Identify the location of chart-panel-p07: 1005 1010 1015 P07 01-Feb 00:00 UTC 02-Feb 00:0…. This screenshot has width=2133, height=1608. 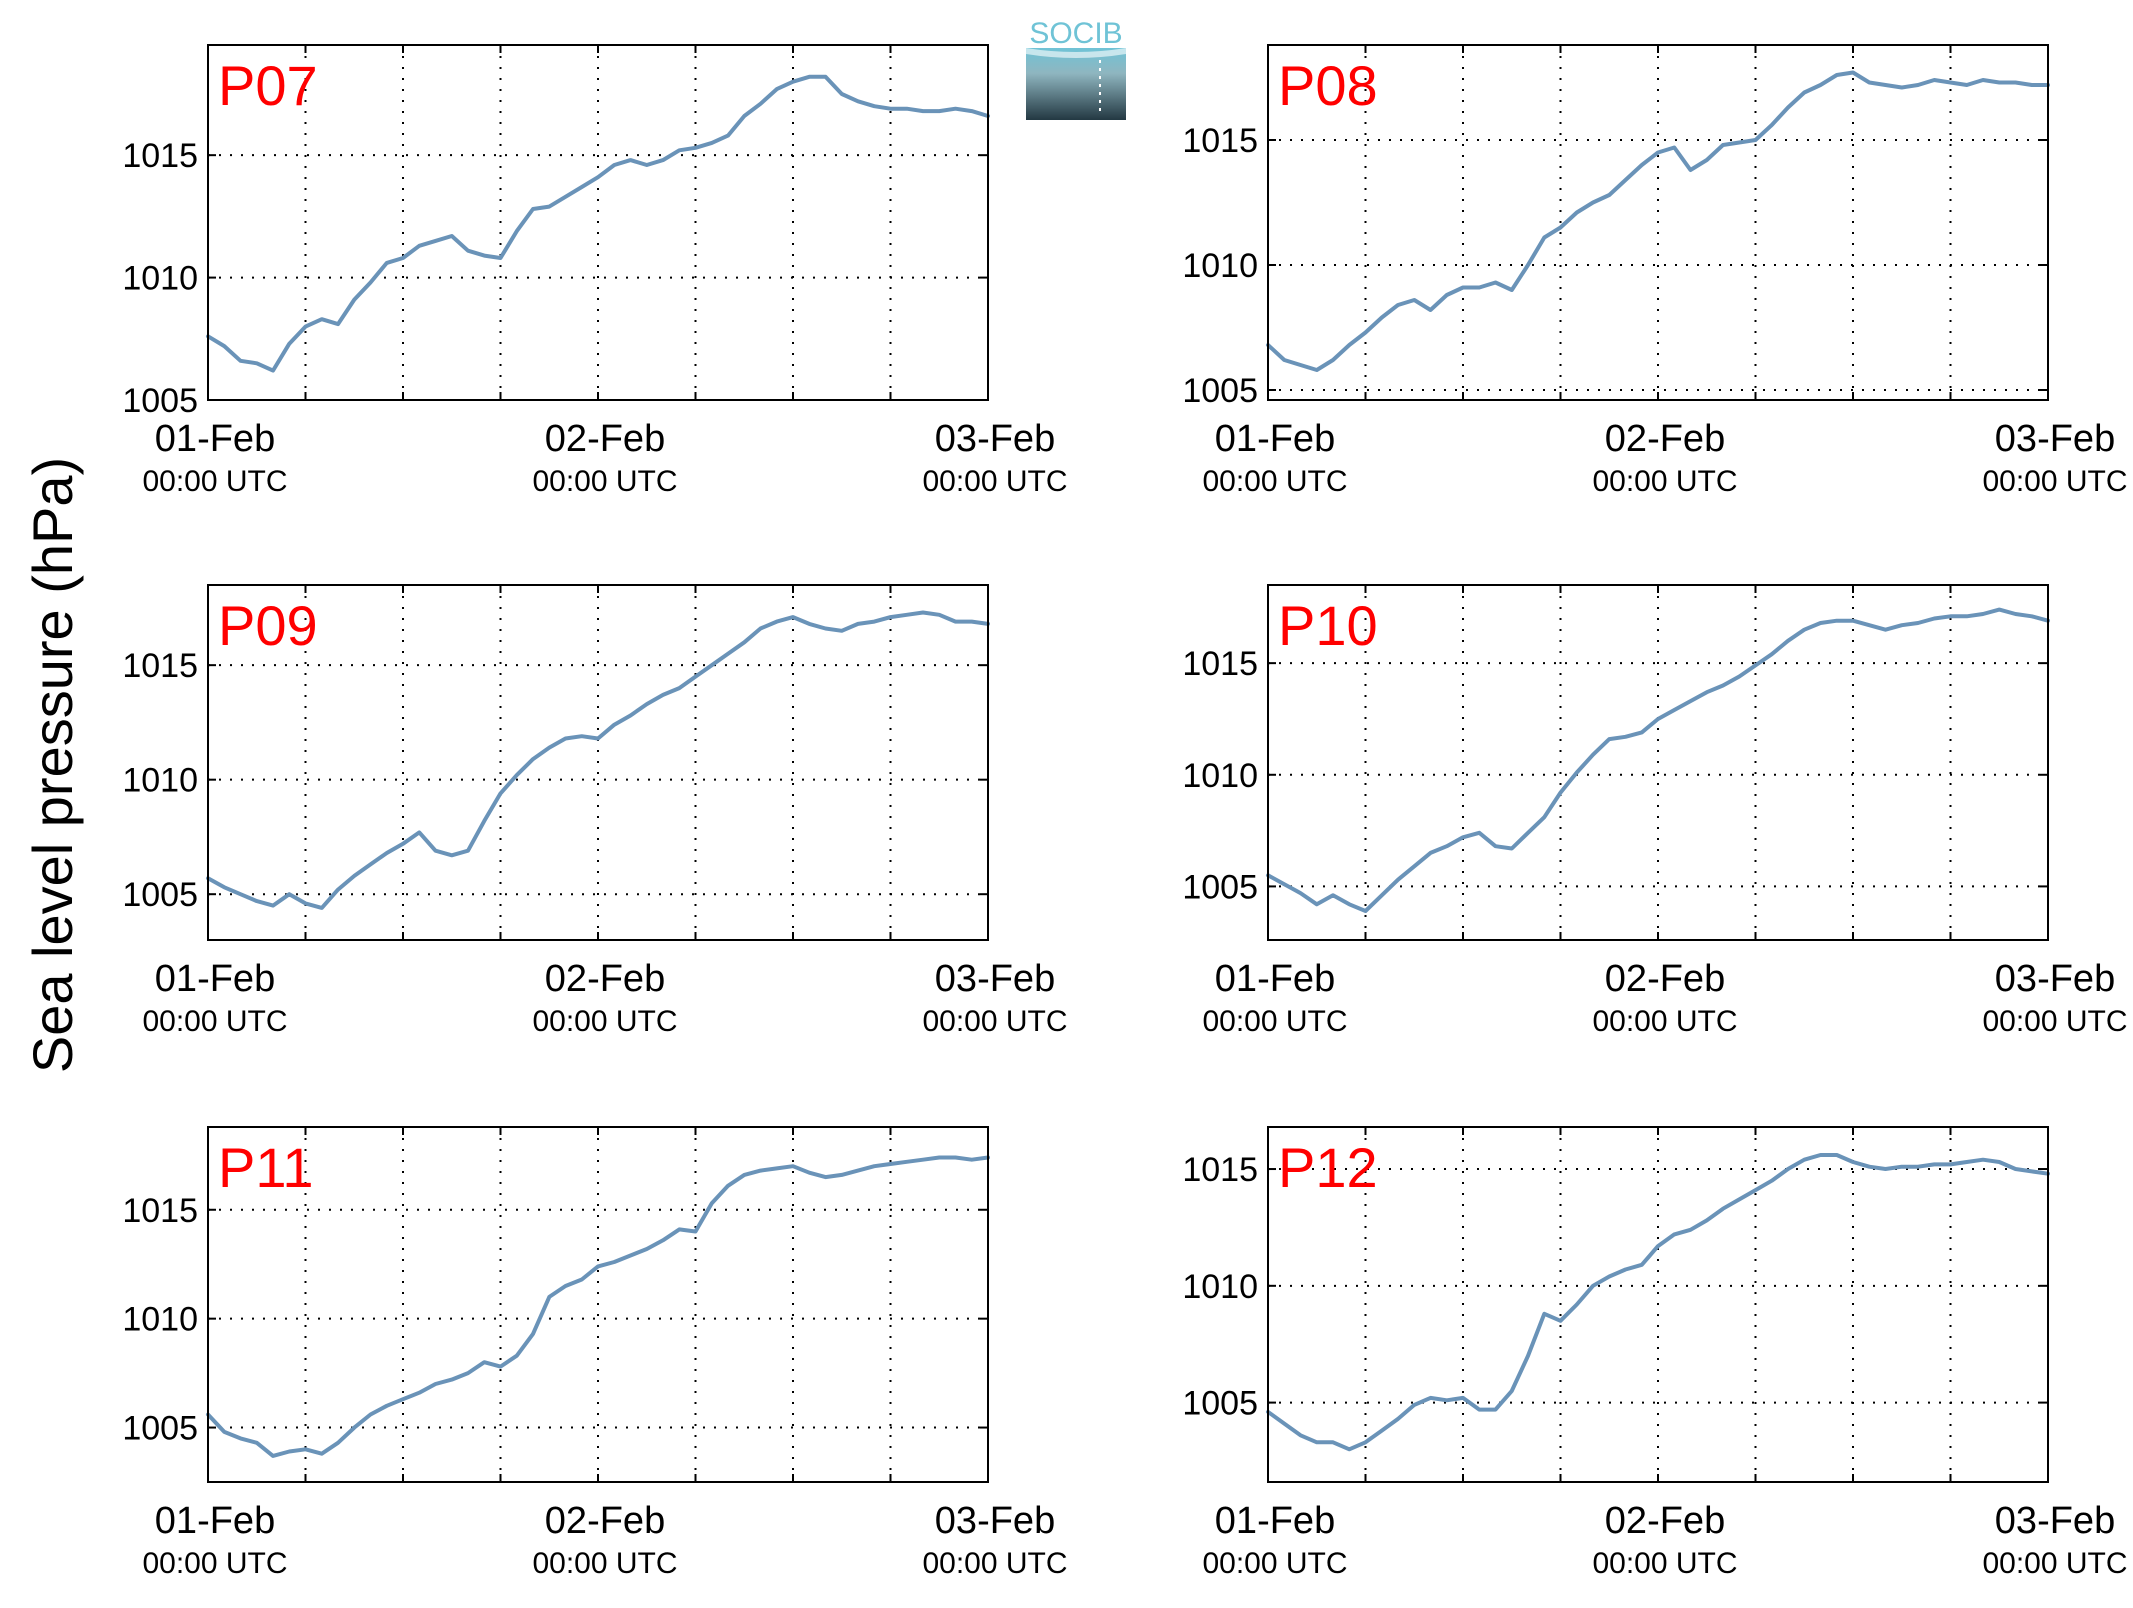
(595, 271).